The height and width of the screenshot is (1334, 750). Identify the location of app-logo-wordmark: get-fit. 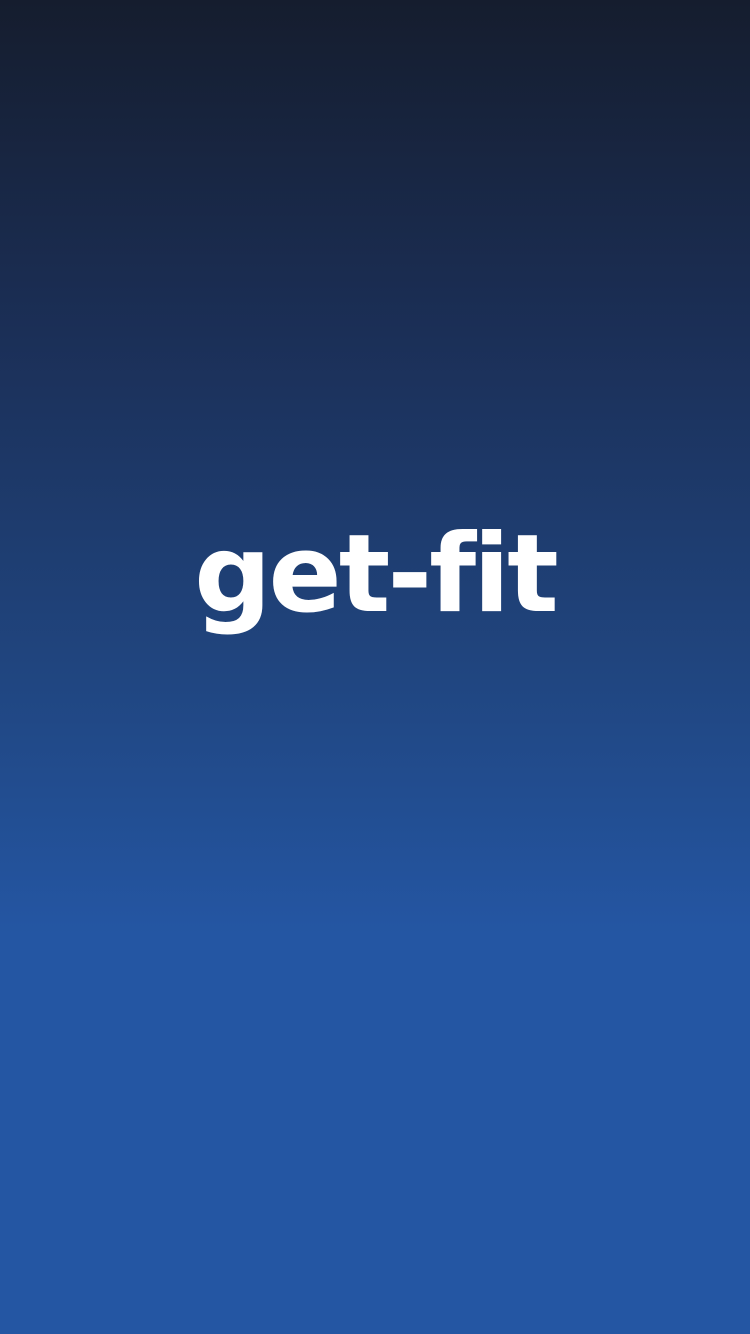
(375, 575).